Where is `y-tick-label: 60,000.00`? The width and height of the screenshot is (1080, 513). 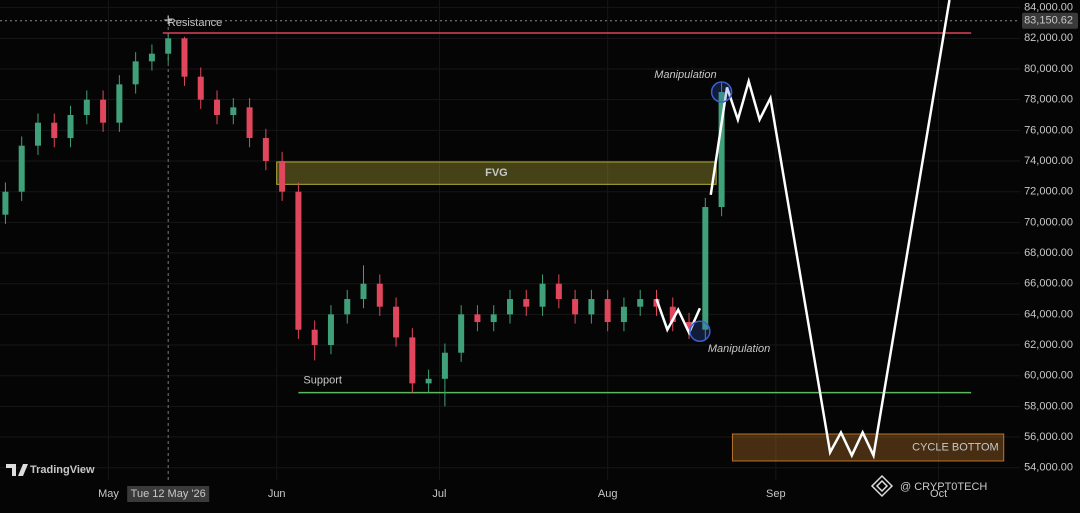 y-tick-label: 60,000.00 is located at coordinates (1048, 376).